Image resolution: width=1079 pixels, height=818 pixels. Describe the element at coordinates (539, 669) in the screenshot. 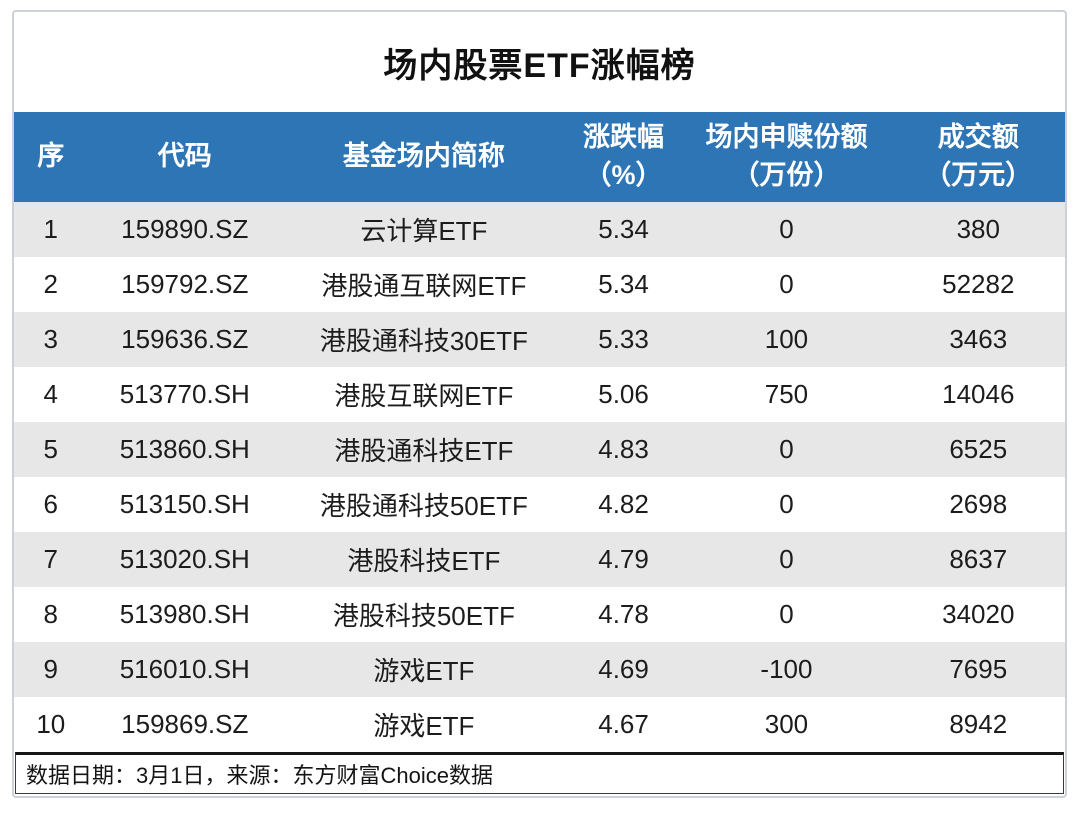

I see `table-row: 9 516010.SH 游戏ETF 4.69 -100 7695` at that location.